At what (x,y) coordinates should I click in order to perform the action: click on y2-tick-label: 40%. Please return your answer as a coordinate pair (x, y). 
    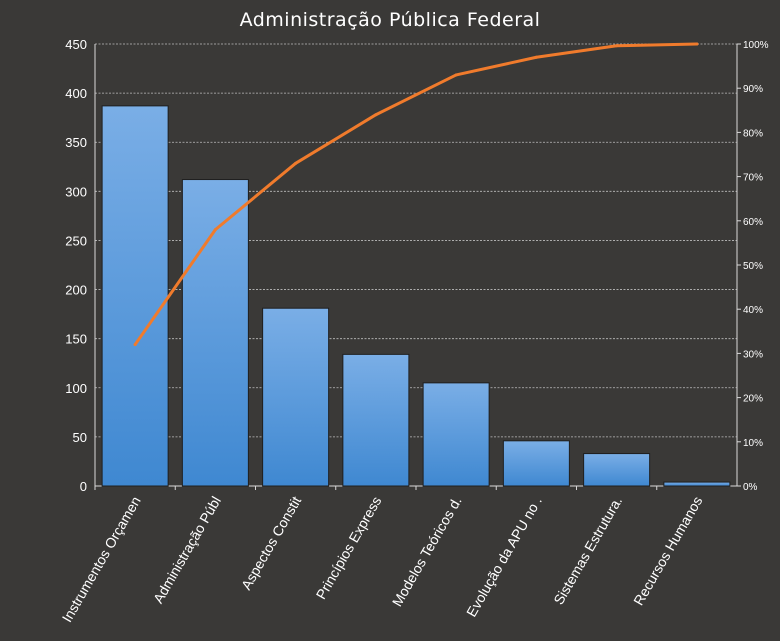
    Looking at the image, I should click on (753, 310).